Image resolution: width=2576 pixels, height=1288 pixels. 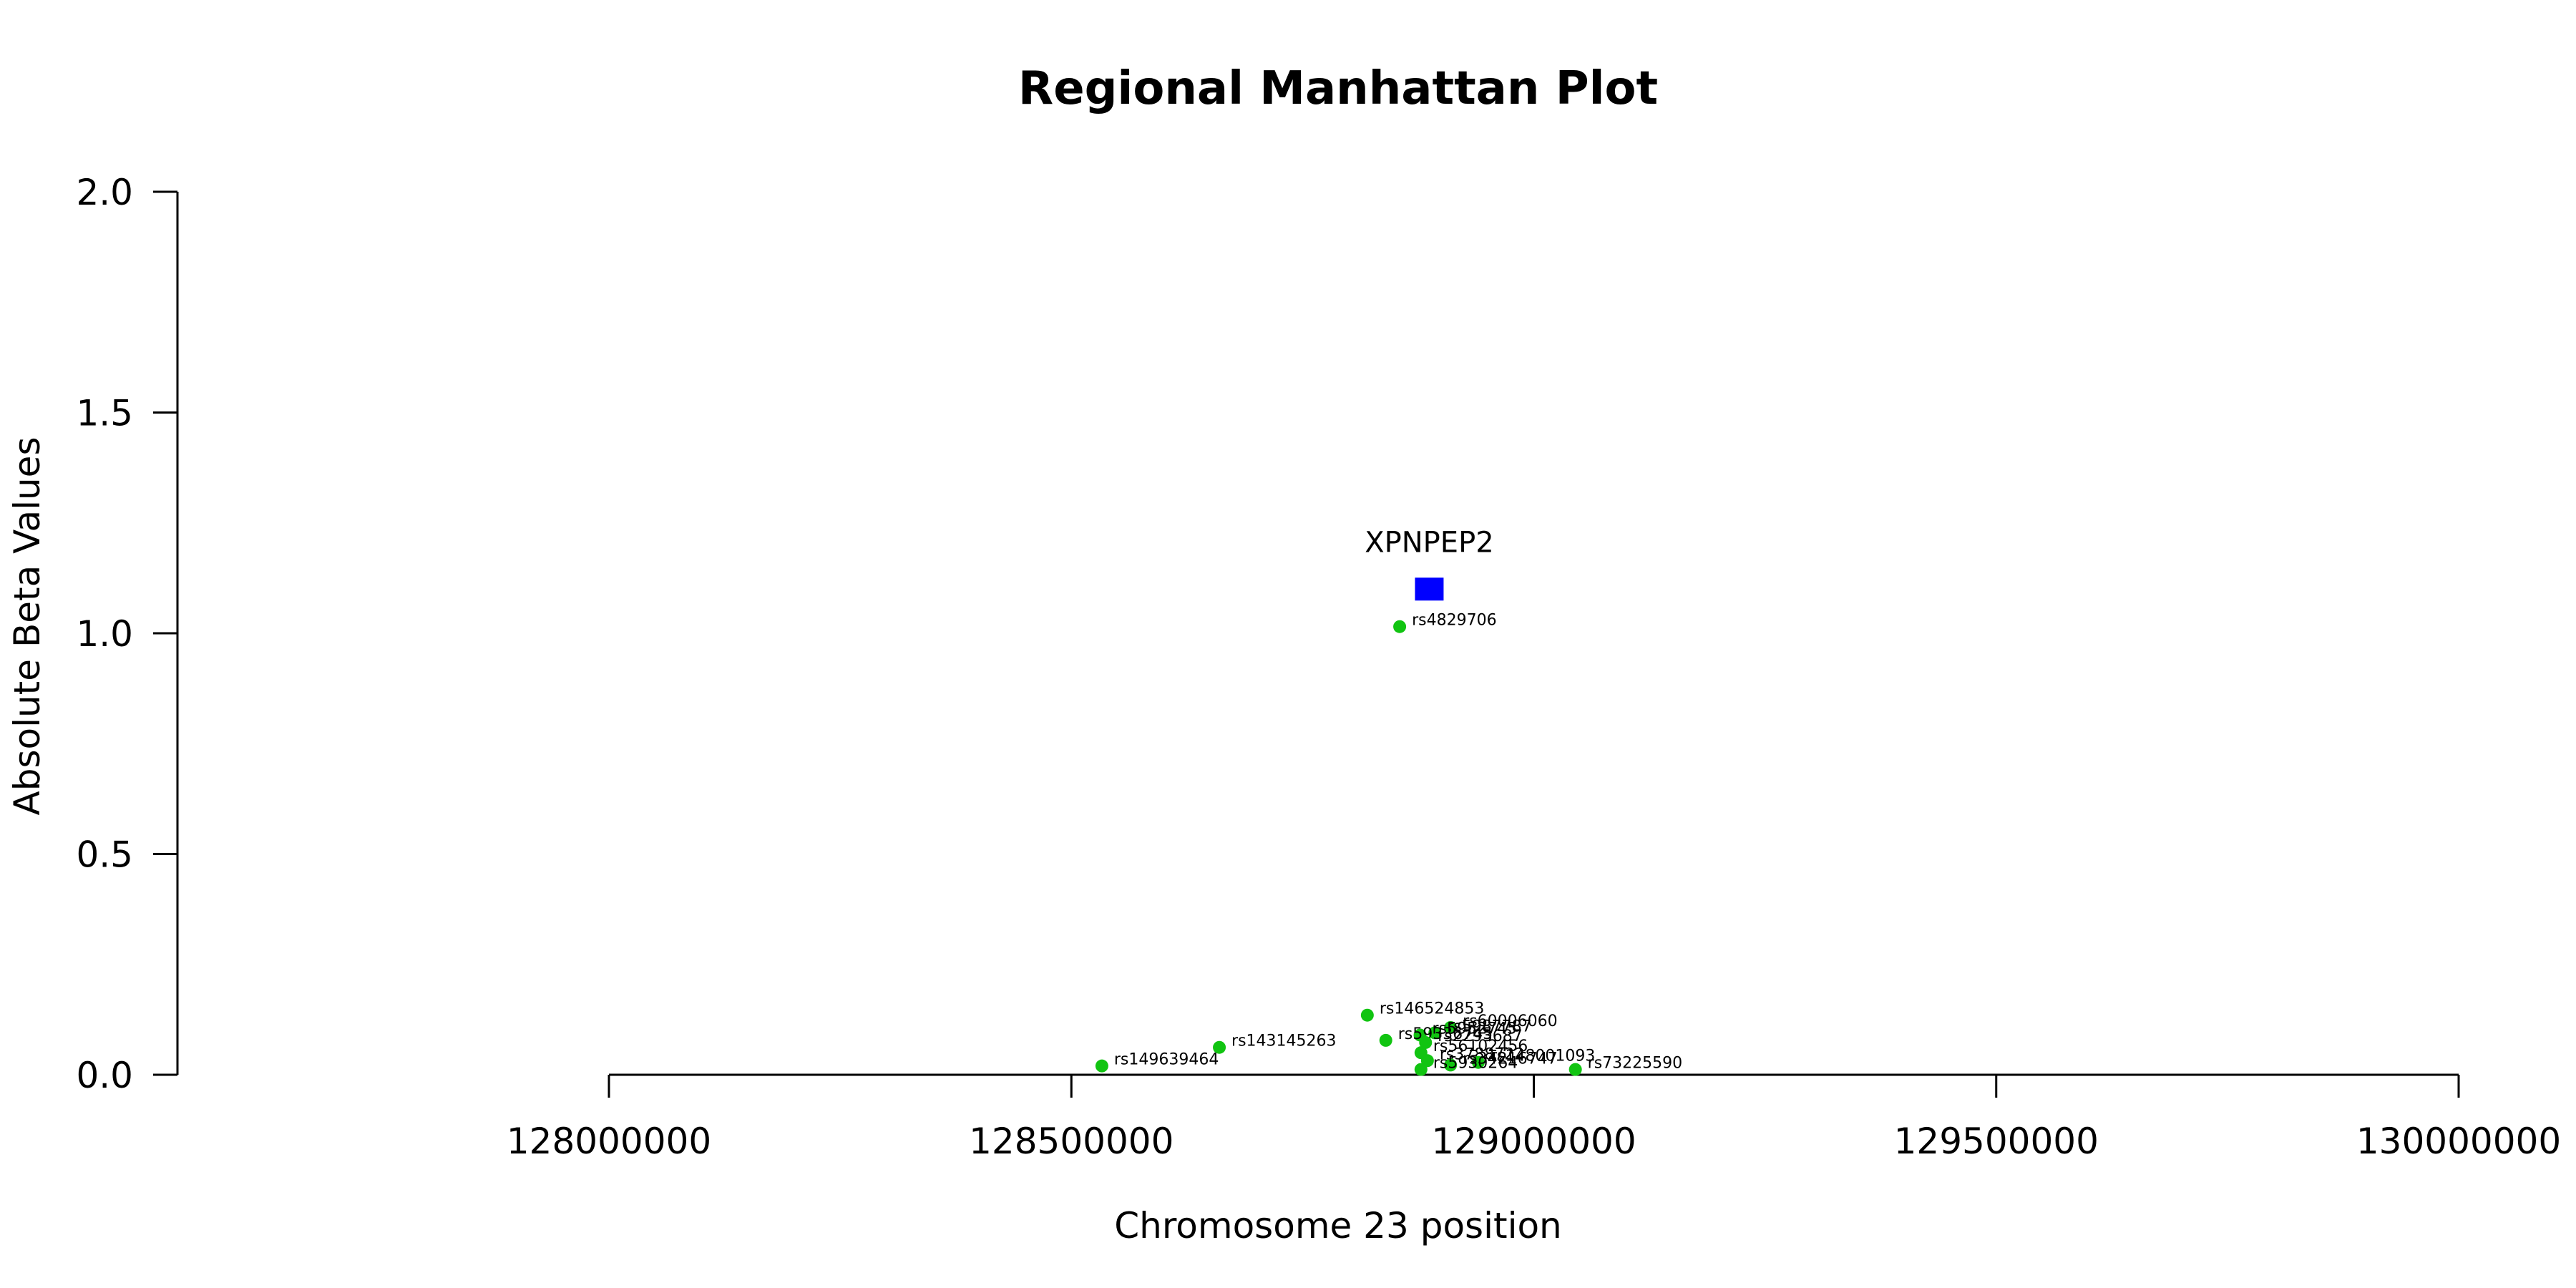 What do you see at coordinates (104, 192) in the screenshot?
I see `y-tick-label: 2.0` at bounding box center [104, 192].